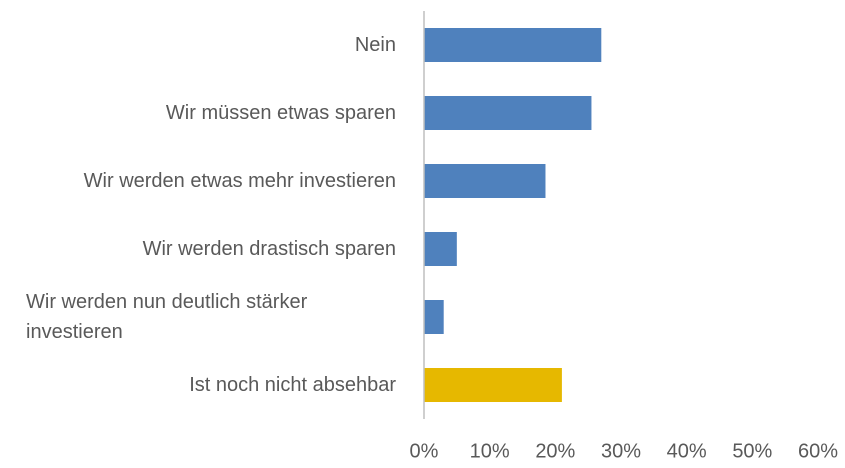 This screenshot has width=845, height=468. Describe the element at coordinates (424, 451) in the screenshot. I see `x-tick-label: 0%` at that location.